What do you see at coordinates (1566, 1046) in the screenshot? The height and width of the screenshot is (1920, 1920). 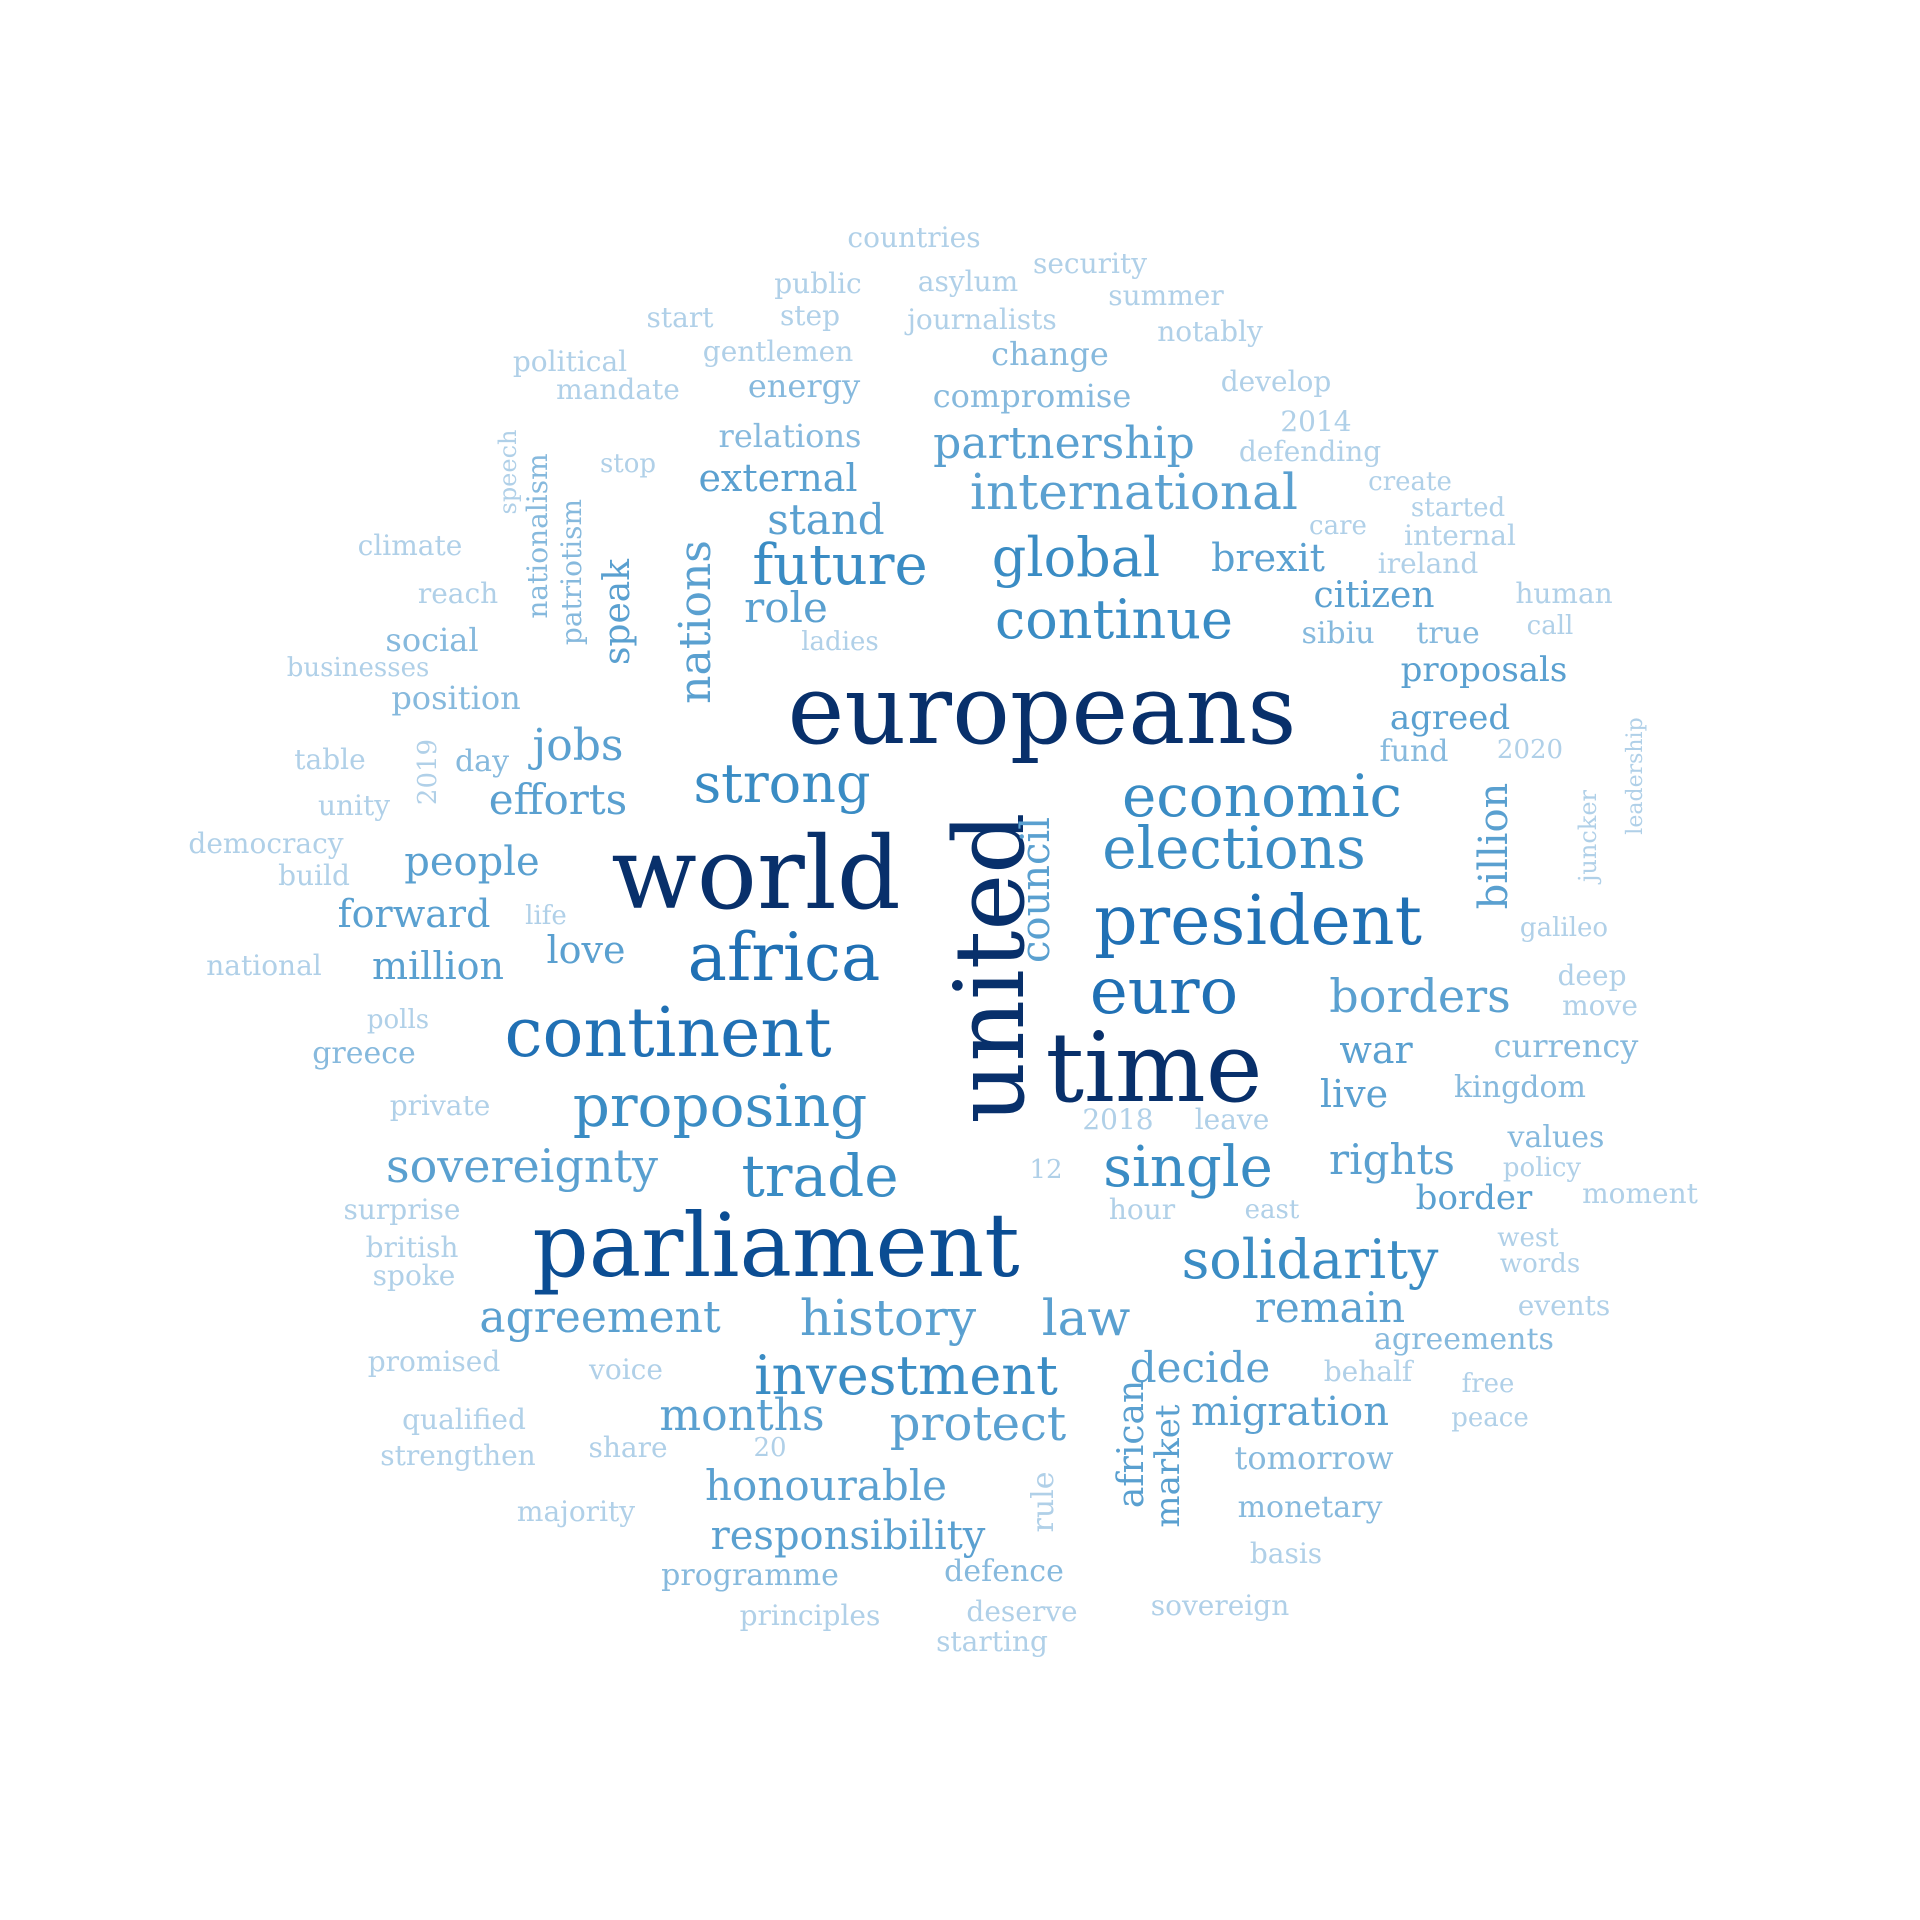 I see `word-currency: currency` at bounding box center [1566, 1046].